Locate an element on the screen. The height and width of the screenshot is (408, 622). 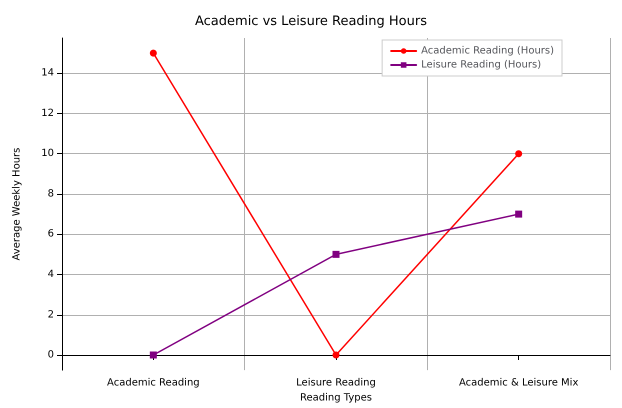
legend-label: Academic Reading (Hours) is located at coordinates (487, 51).